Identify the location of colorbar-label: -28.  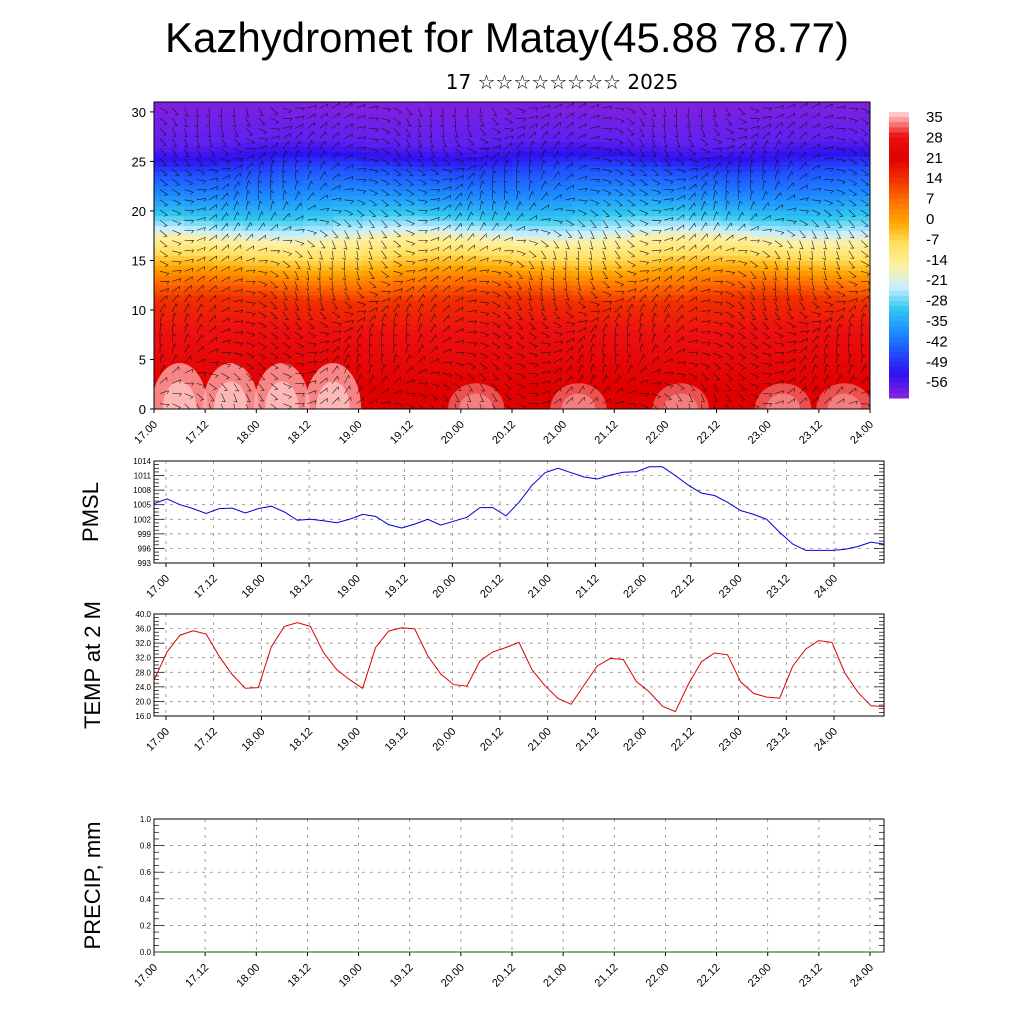
(937, 301).